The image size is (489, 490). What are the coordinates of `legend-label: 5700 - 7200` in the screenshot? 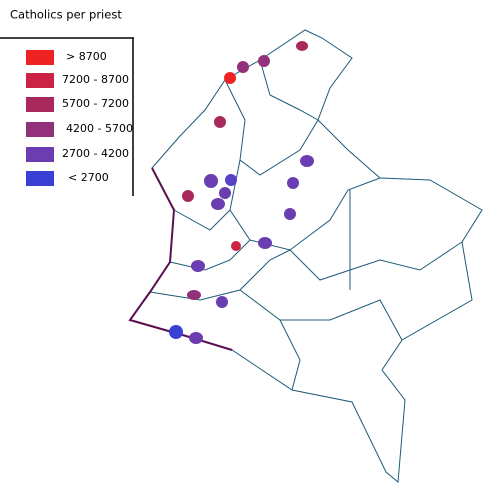 It's located at (95, 103).